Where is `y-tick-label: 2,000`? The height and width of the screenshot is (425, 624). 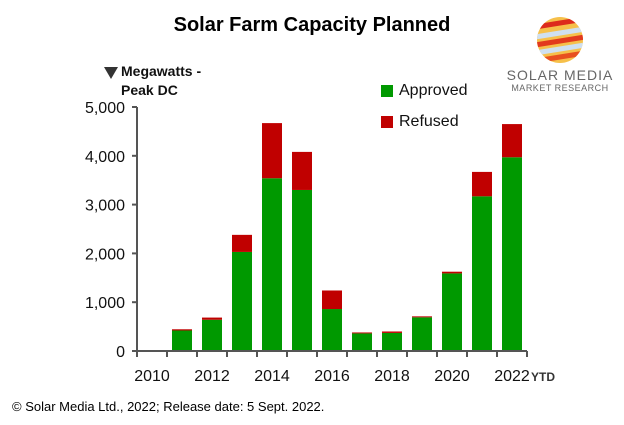 y-tick-label: 2,000 is located at coordinates (105, 254).